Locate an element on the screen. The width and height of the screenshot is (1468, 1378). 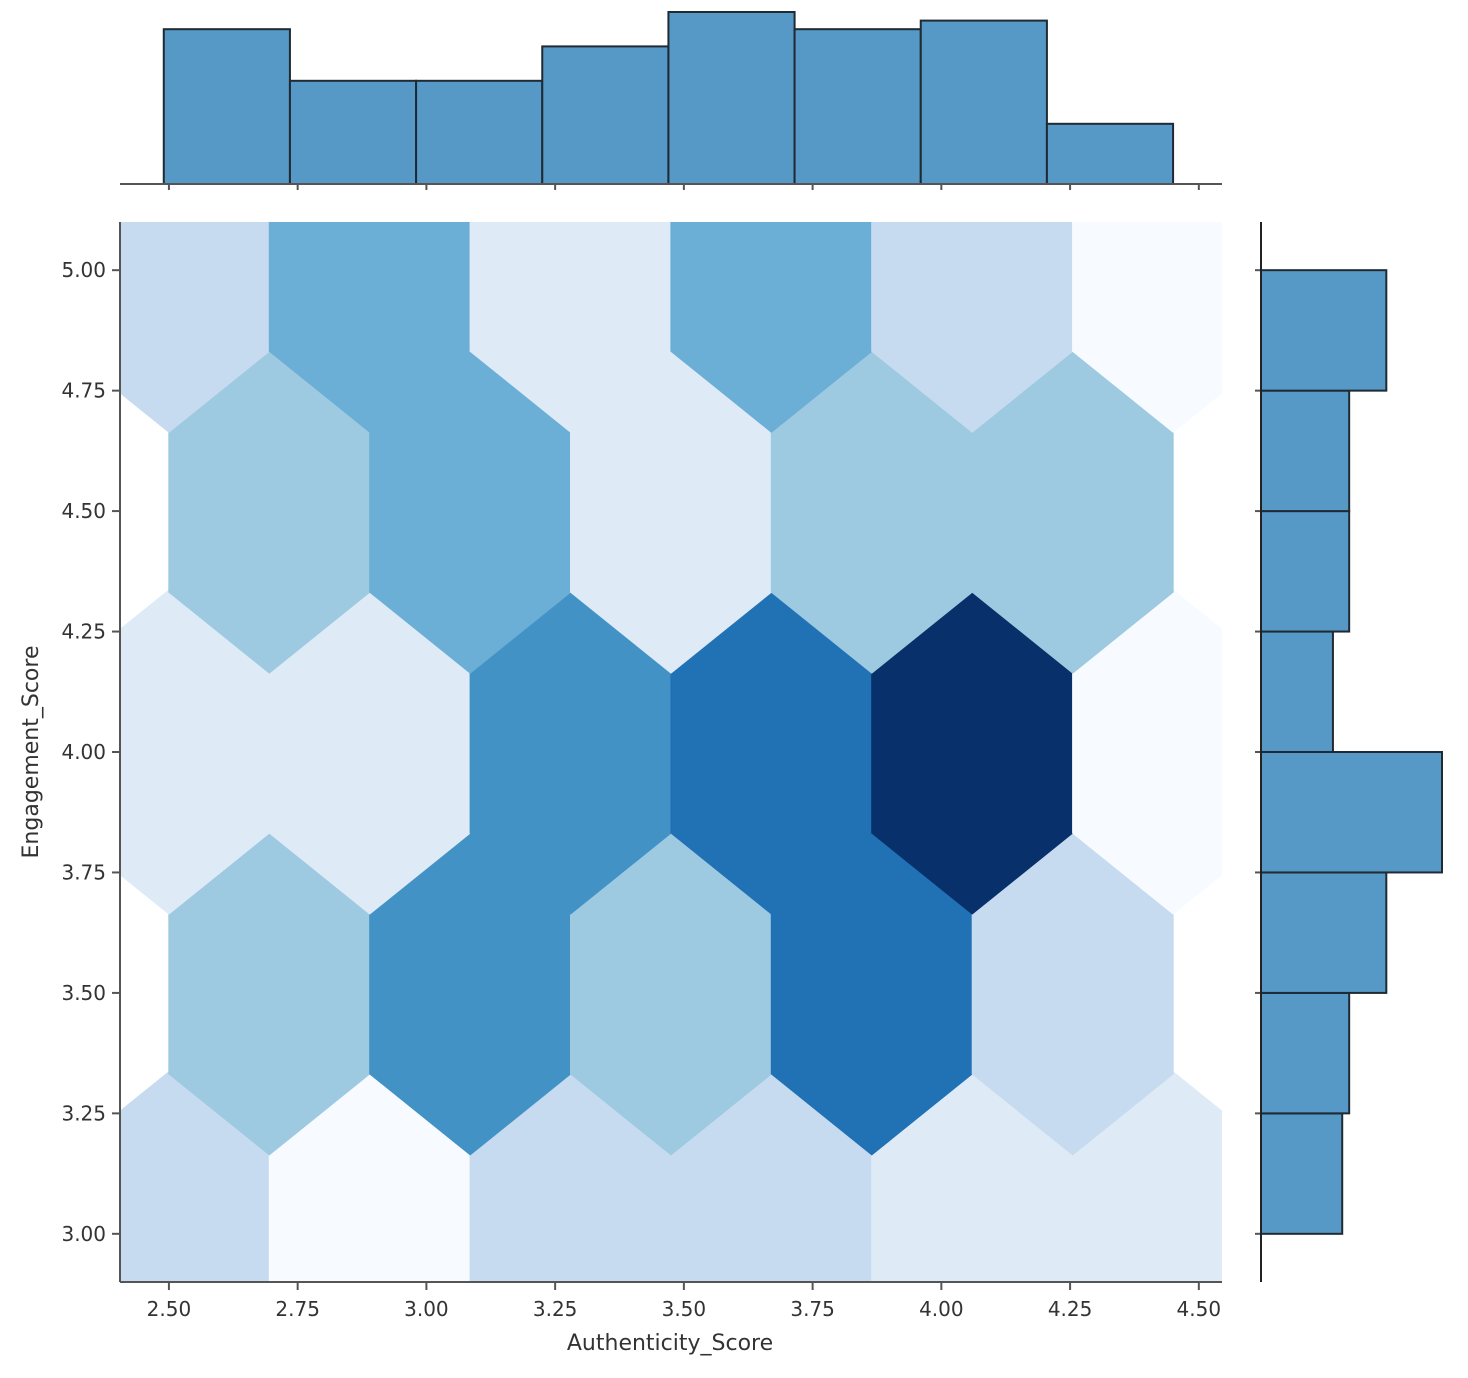
x-tick-label: 3.75 is located at coordinates (812, 1309).